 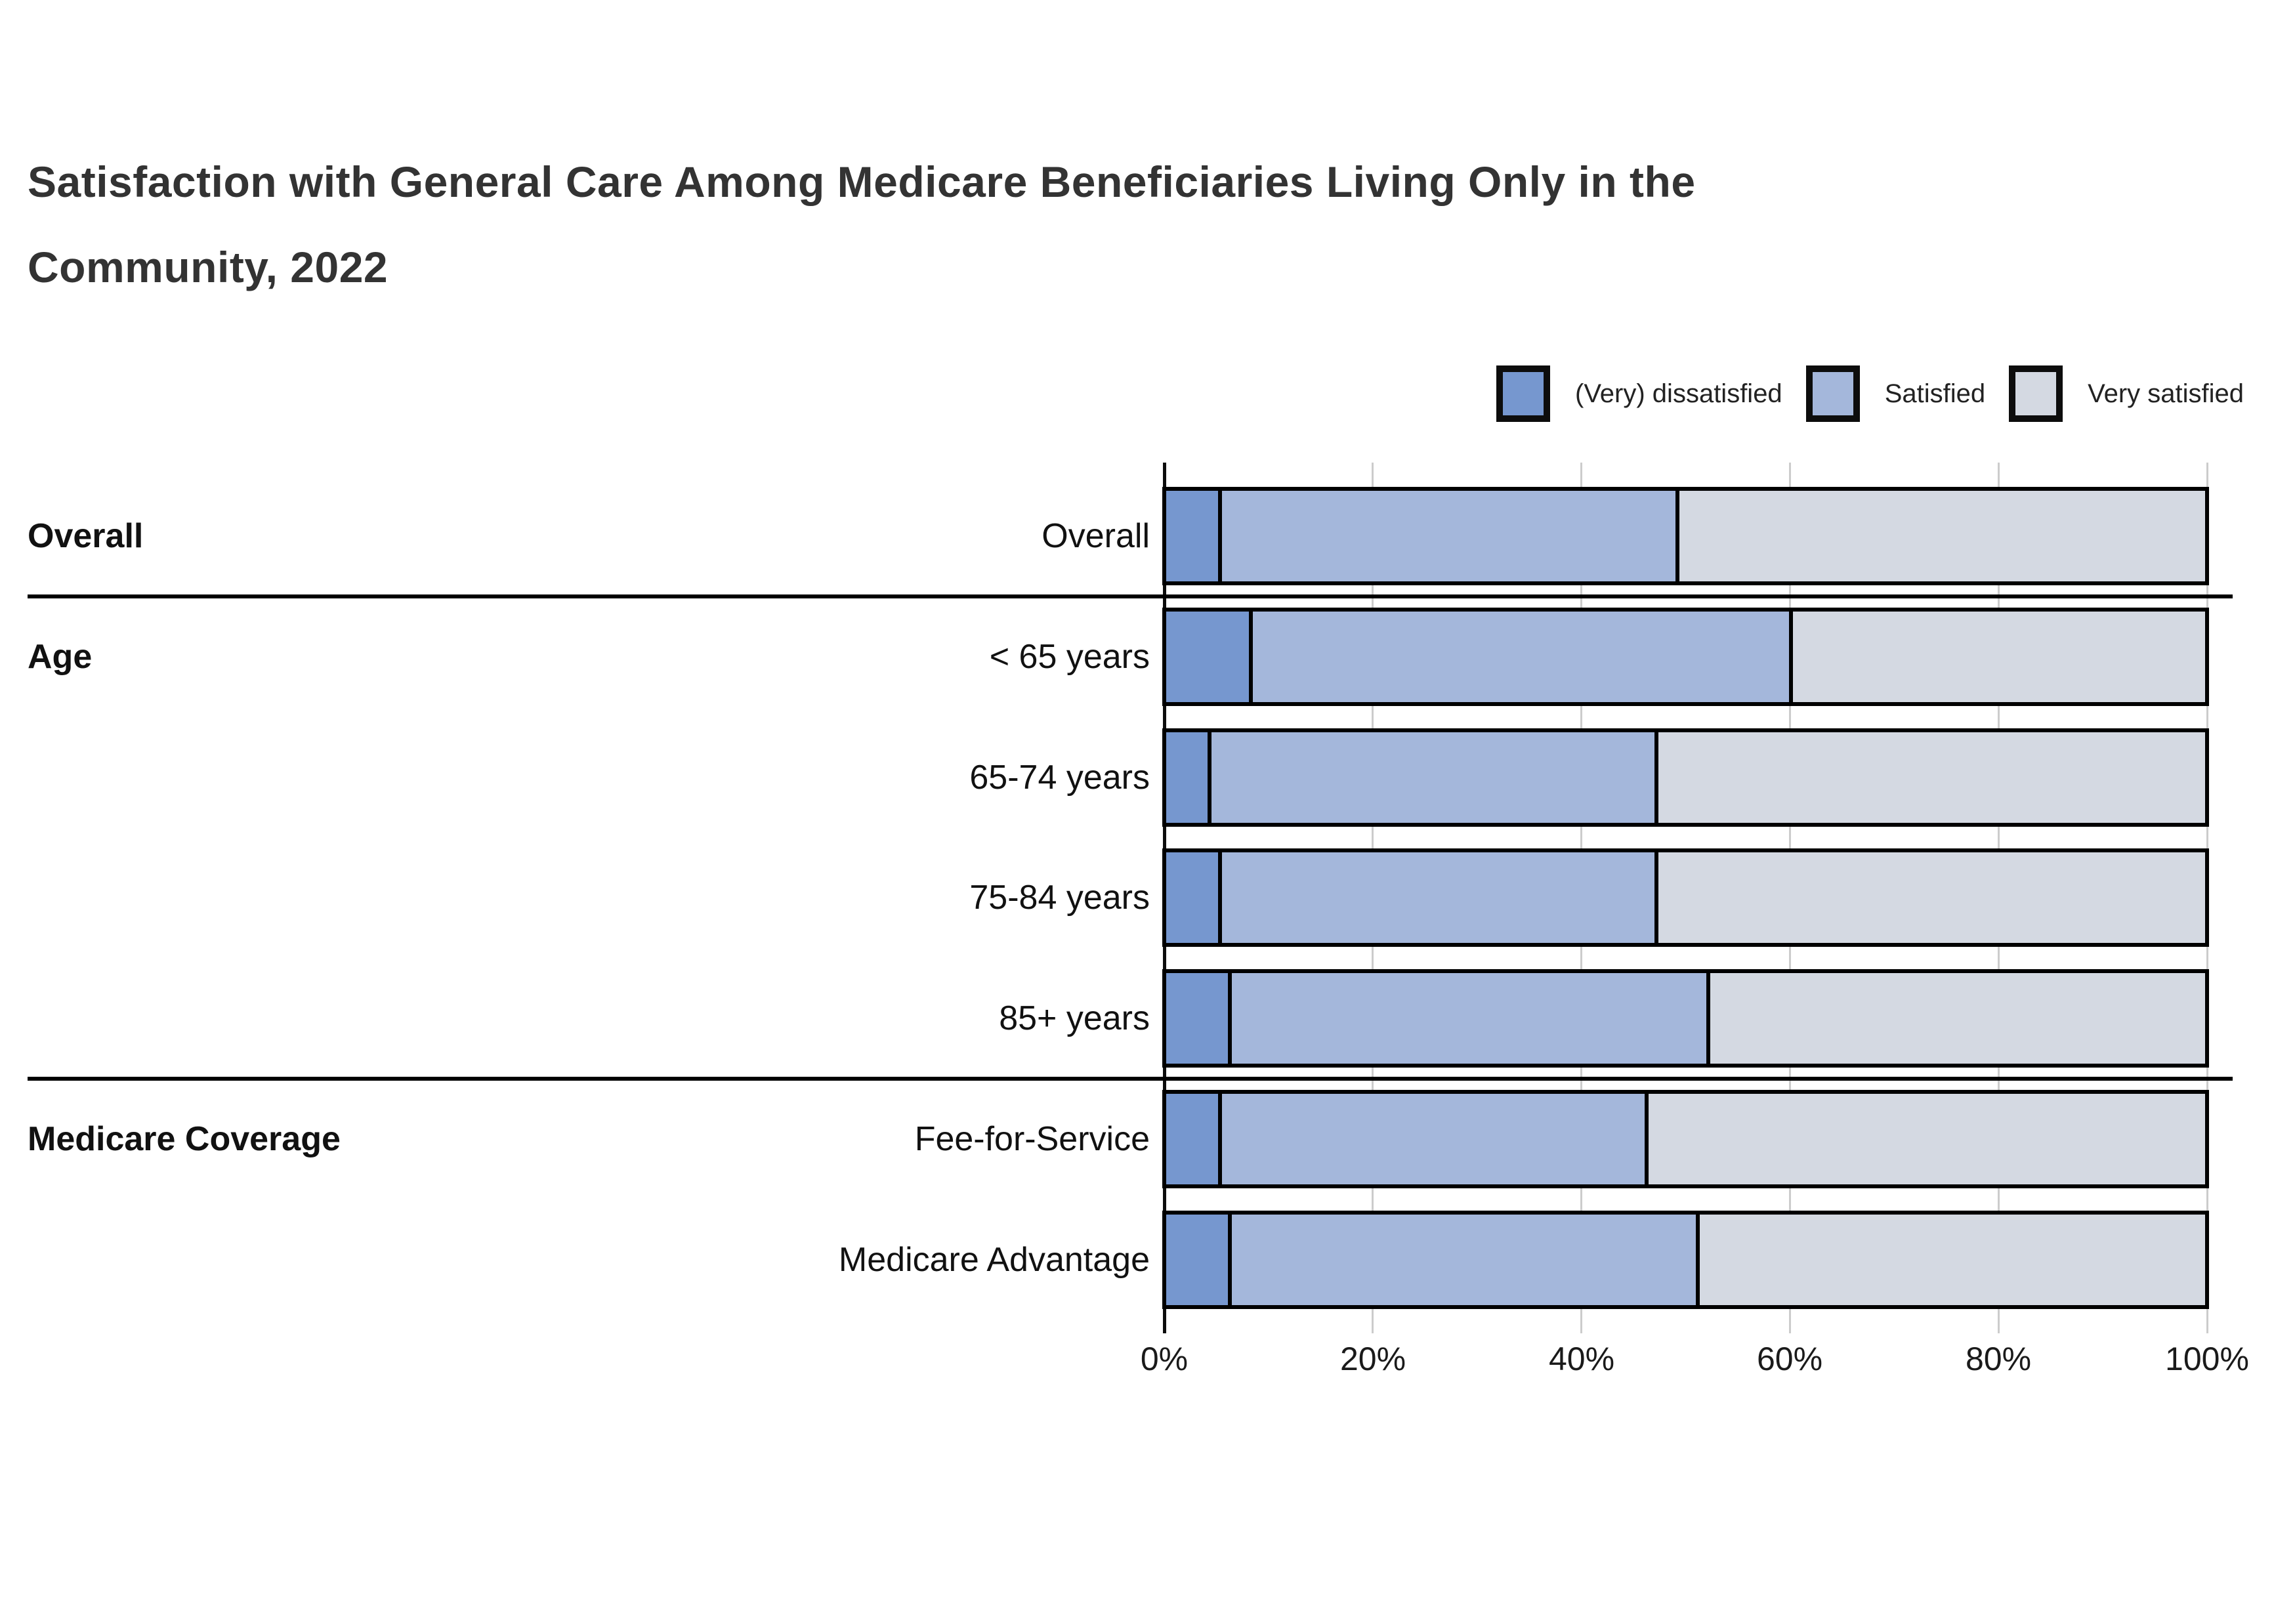 I want to click on legend-item-very-dissatisfied: (Very) dissatisfied, so click(x=1639, y=394).